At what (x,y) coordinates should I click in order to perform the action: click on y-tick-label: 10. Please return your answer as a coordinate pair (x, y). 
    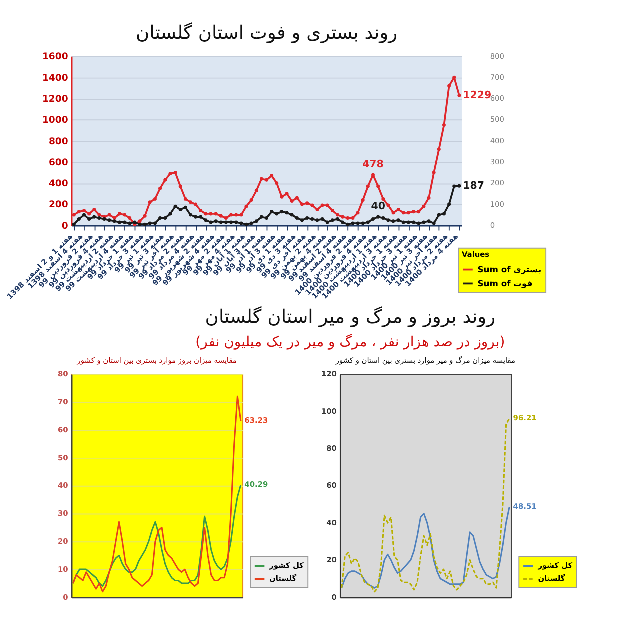
    Looking at the image, I should click on (63, 569).